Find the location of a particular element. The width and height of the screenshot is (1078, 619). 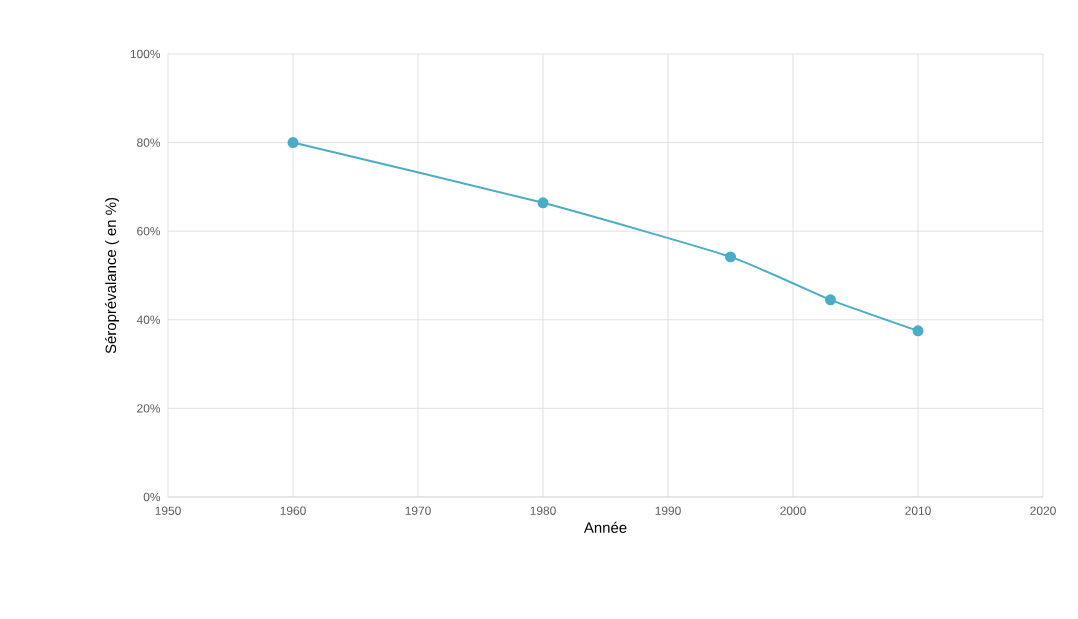

x-tick-label: 1960 is located at coordinates (293, 510).